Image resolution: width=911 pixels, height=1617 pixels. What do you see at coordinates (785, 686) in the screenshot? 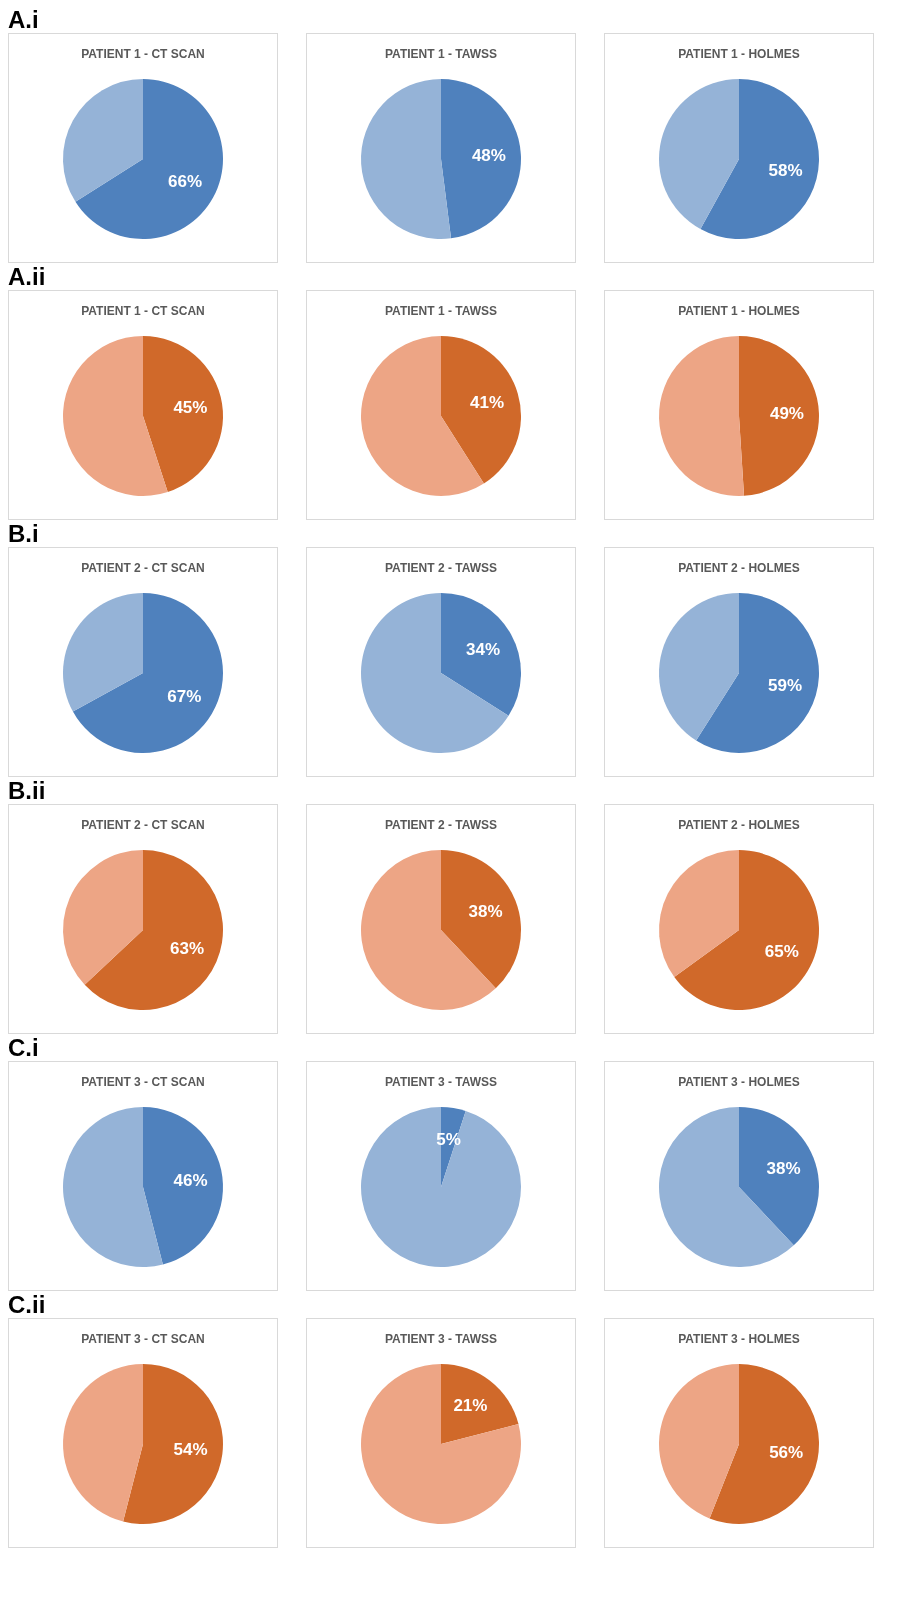
I see `data-label: 59%` at bounding box center [785, 686].